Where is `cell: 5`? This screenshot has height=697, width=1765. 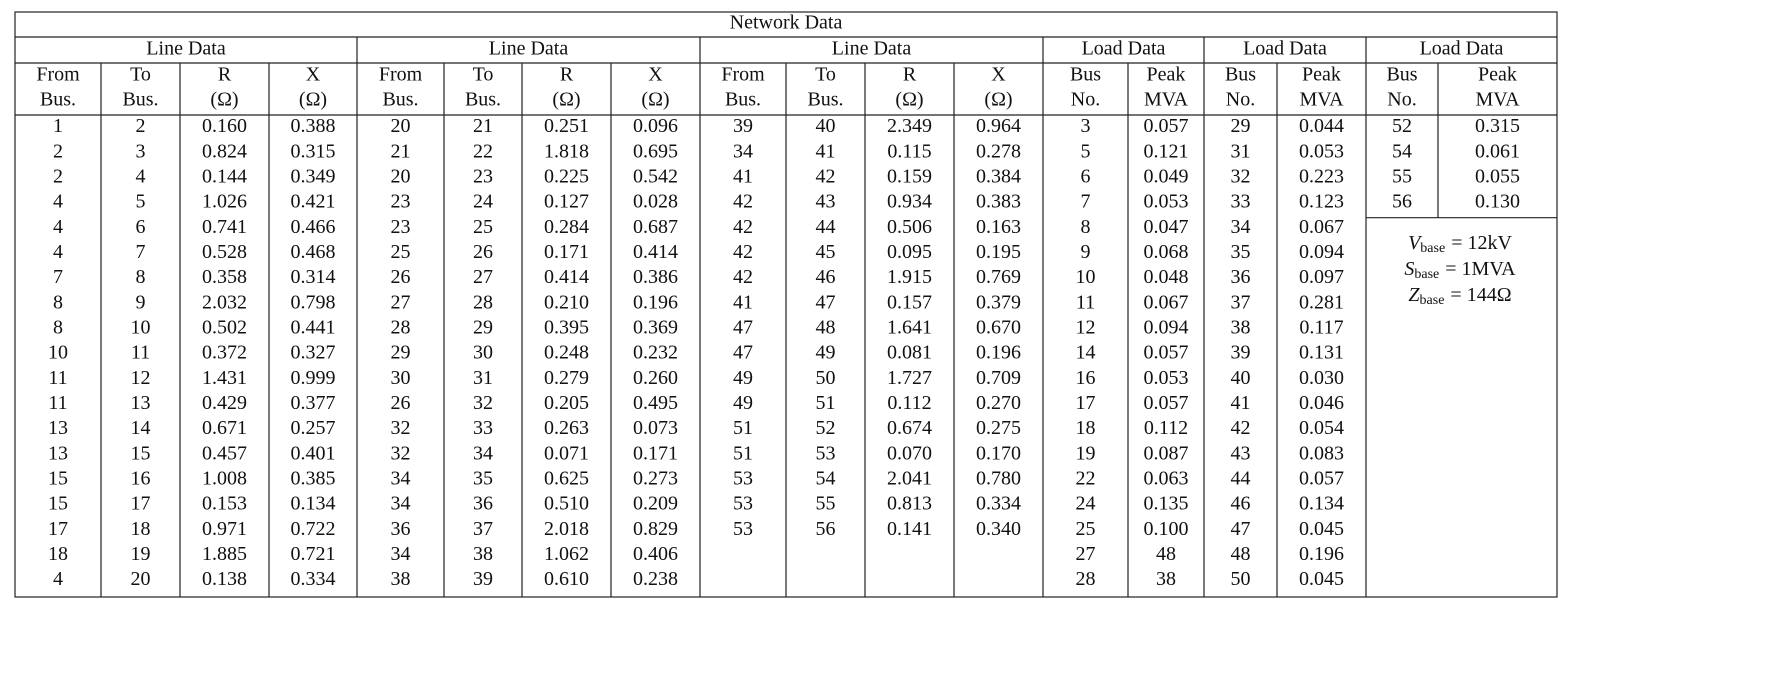
cell: 5 is located at coordinates (1086, 151).